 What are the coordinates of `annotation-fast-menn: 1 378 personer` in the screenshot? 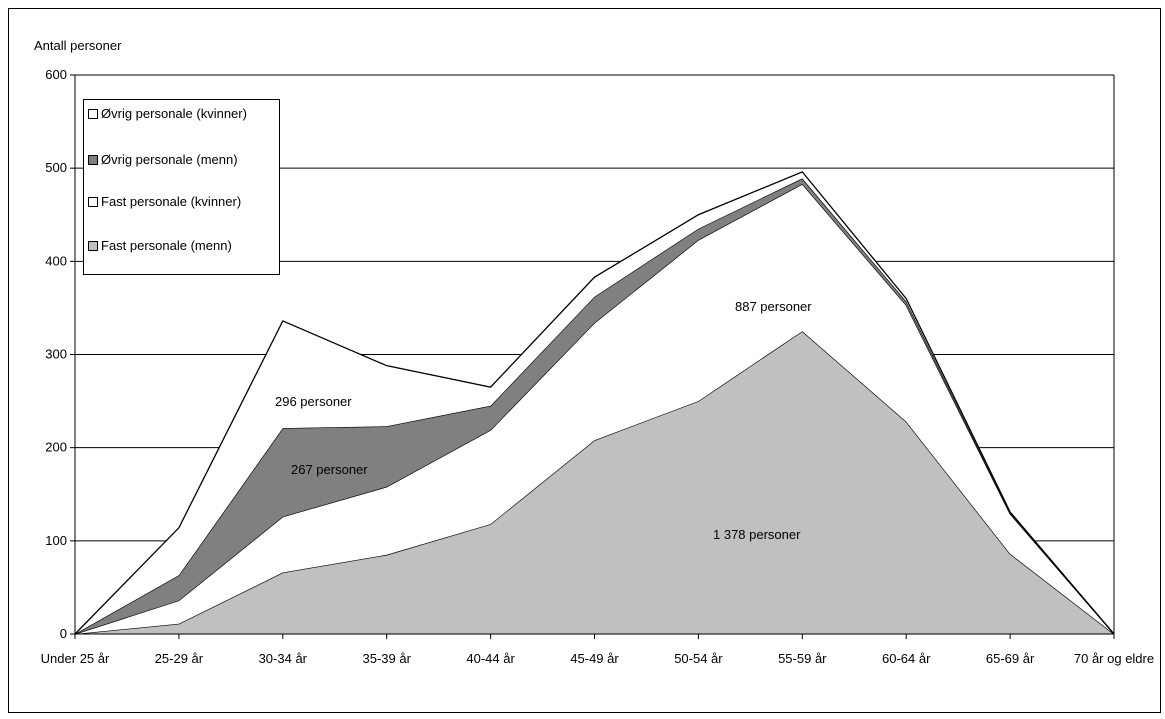 It's located at (757, 534).